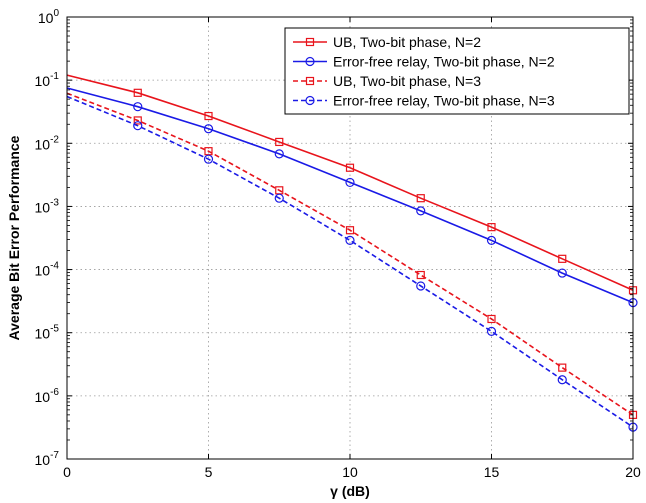 The height and width of the screenshot is (503, 646). What do you see at coordinates (492, 472) in the screenshot?
I see `x-tick-label: 15` at bounding box center [492, 472].